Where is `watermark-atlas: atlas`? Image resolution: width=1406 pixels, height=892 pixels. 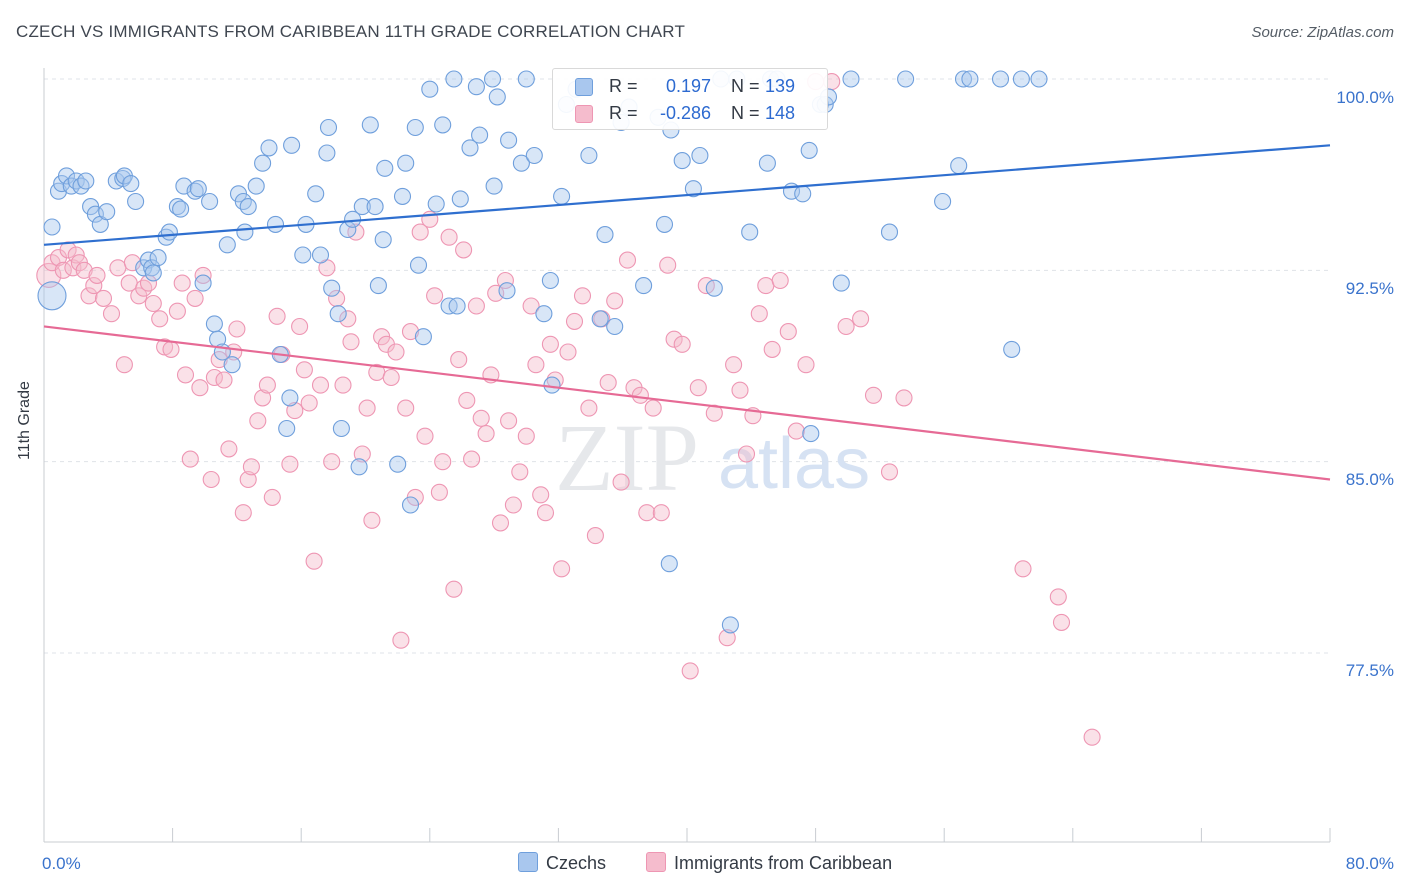 watermark-atlas: atlas is located at coordinates (794, 464).